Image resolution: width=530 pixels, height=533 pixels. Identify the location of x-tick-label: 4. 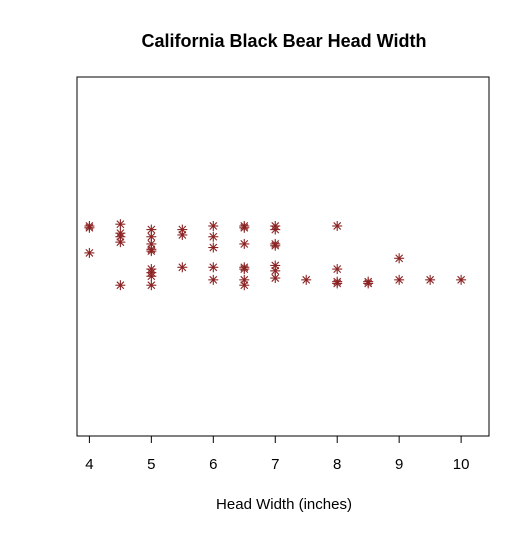
(89, 464).